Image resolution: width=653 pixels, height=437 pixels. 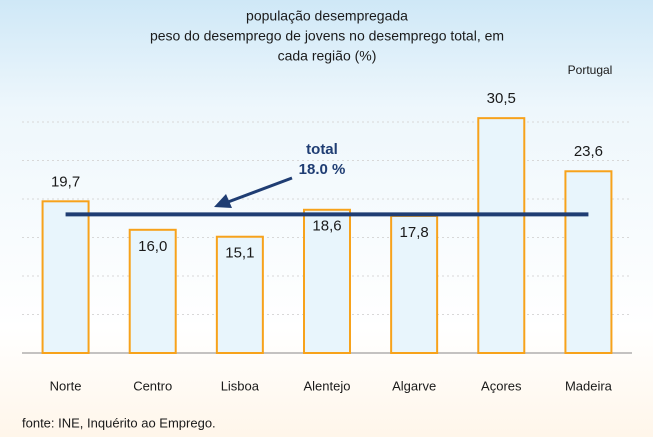 What do you see at coordinates (152, 385) in the screenshot?
I see `x-tick-label: Centro` at bounding box center [152, 385].